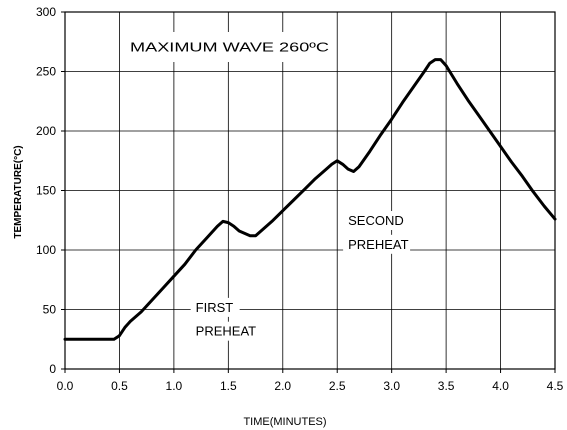  I want to click on annotation-label: FIRST, so click(215, 307).